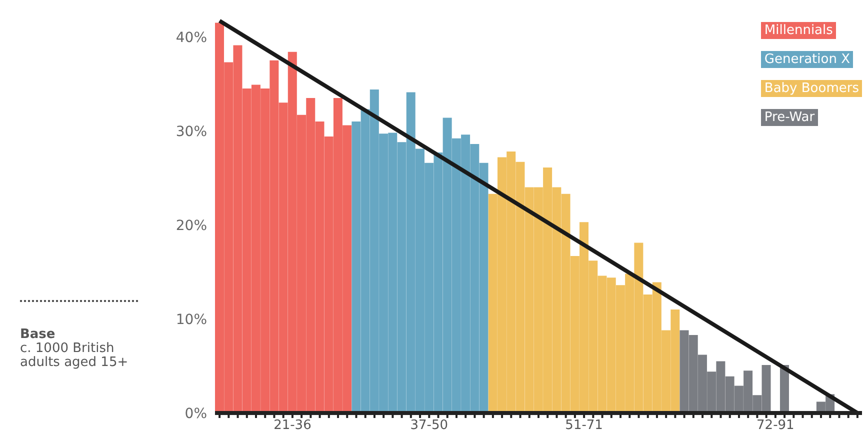 The height and width of the screenshot is (443, 866). What do you see at coordinates (775, 426) in the screenshot?
I see `x-tick-label: 72-91` at bounding box center [775, 426].